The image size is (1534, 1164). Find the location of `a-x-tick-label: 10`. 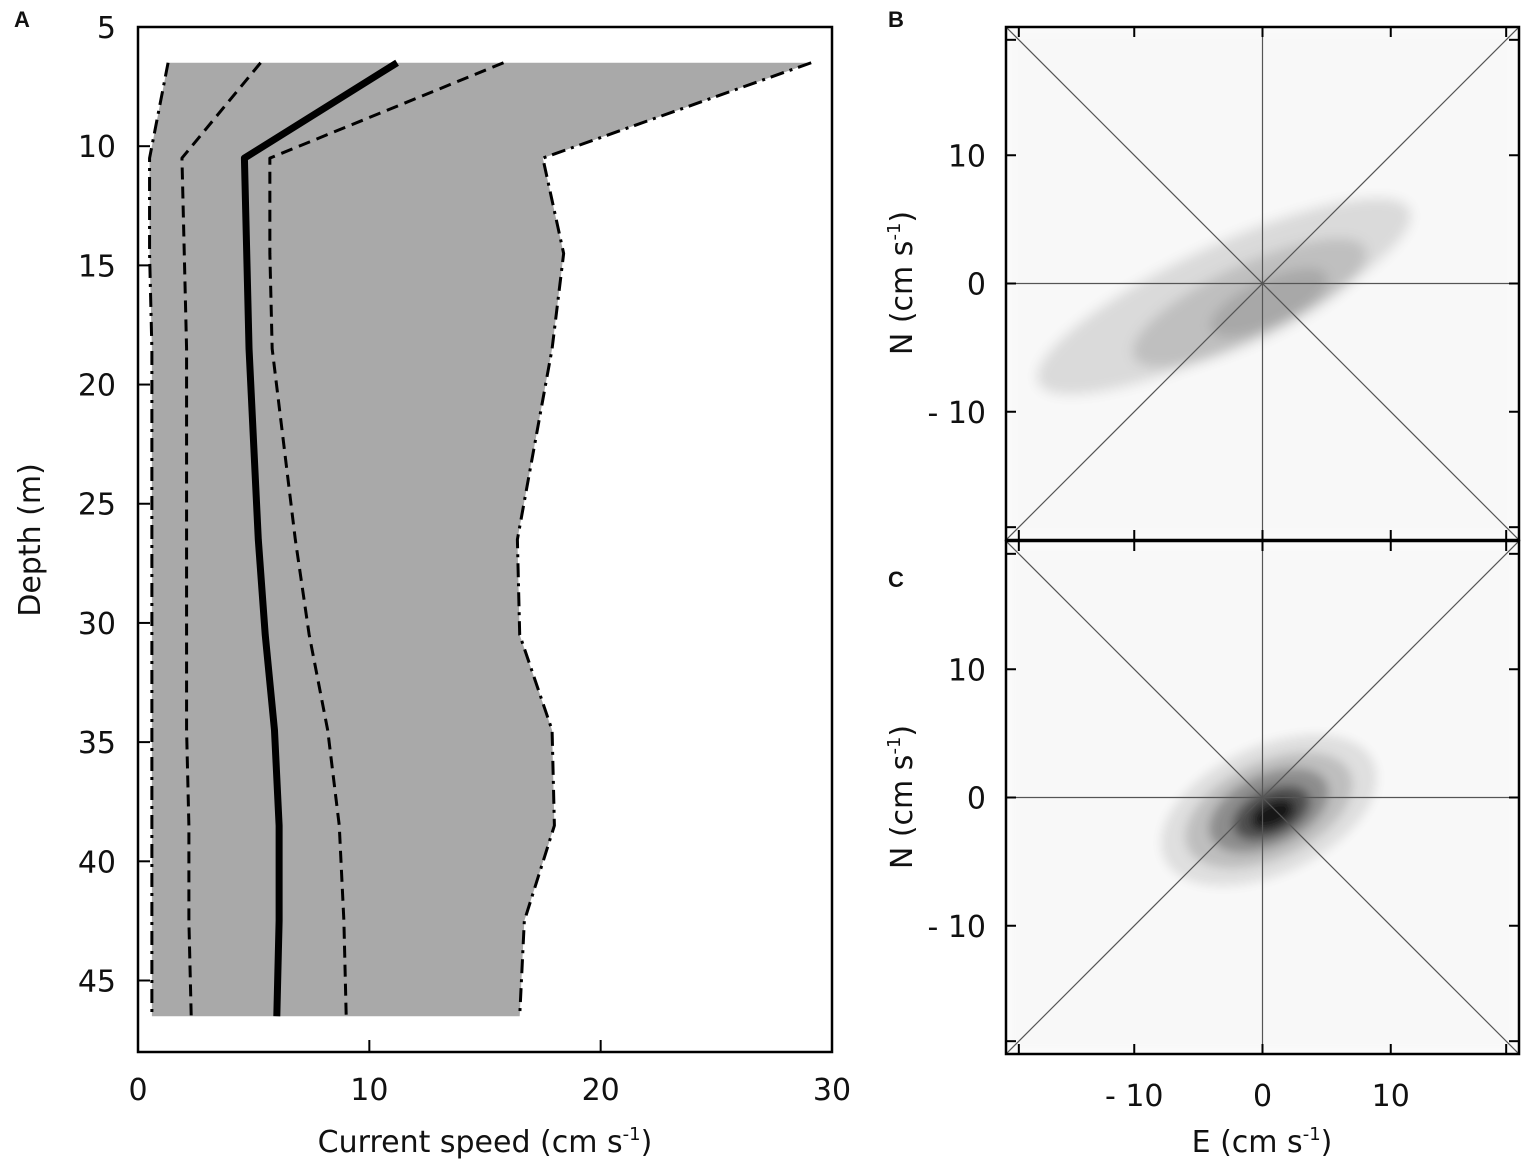

a-x-tick-label: 10 is located at coordinates (369, 1090).